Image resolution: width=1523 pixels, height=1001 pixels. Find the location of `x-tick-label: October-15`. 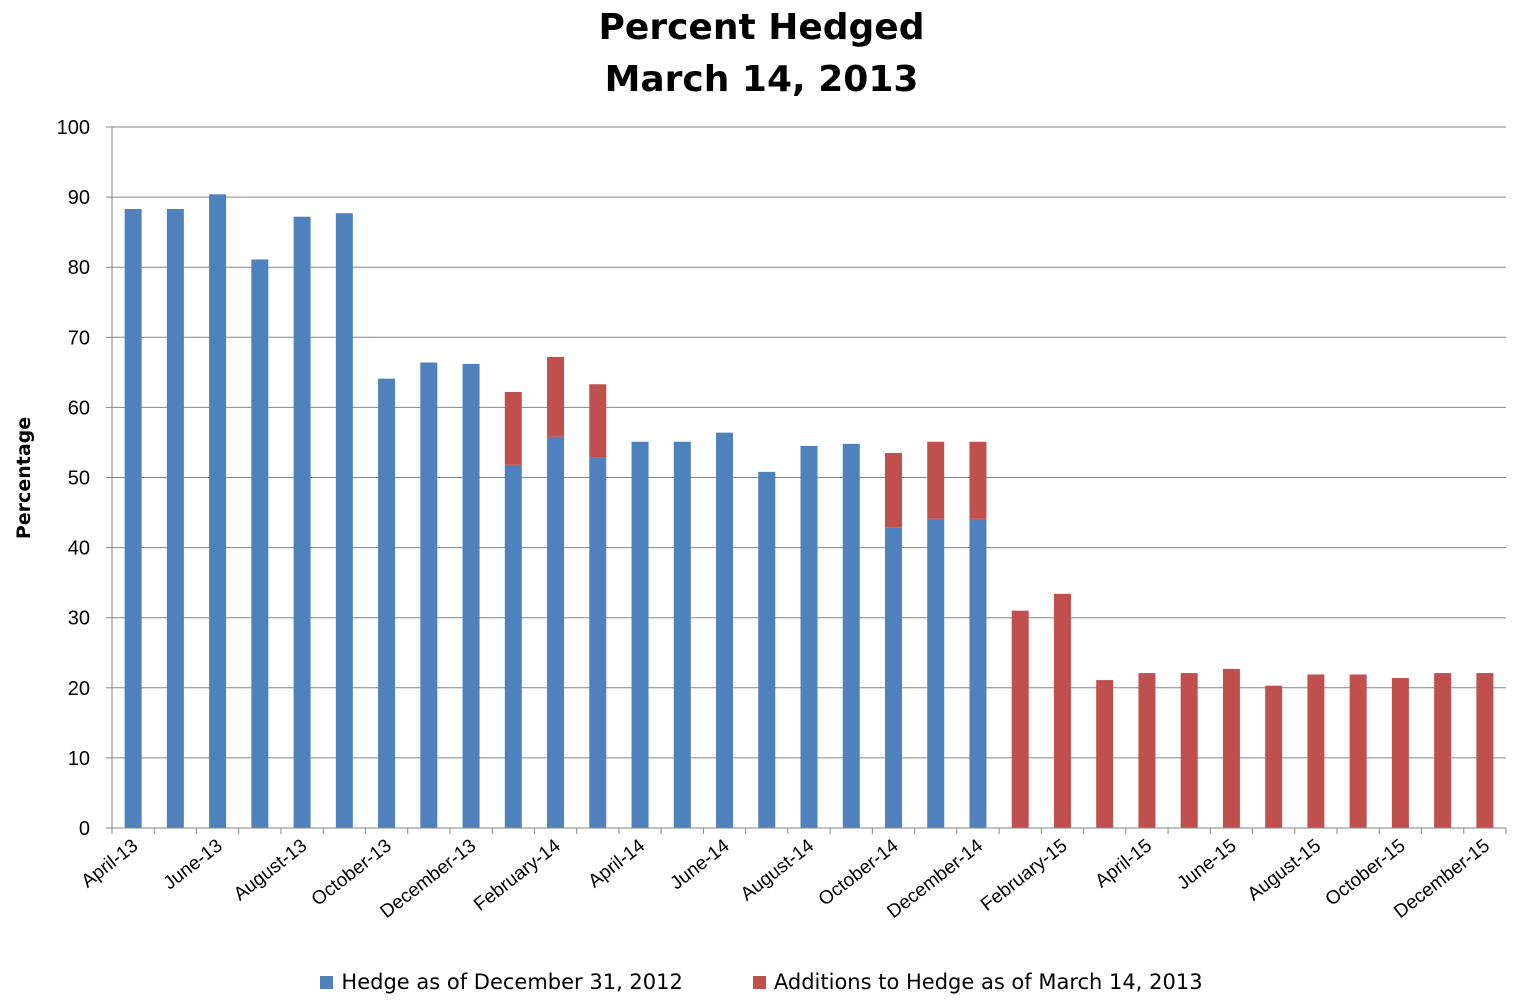

x-tick-label: October-15 is located at coordinates (1366, 872).